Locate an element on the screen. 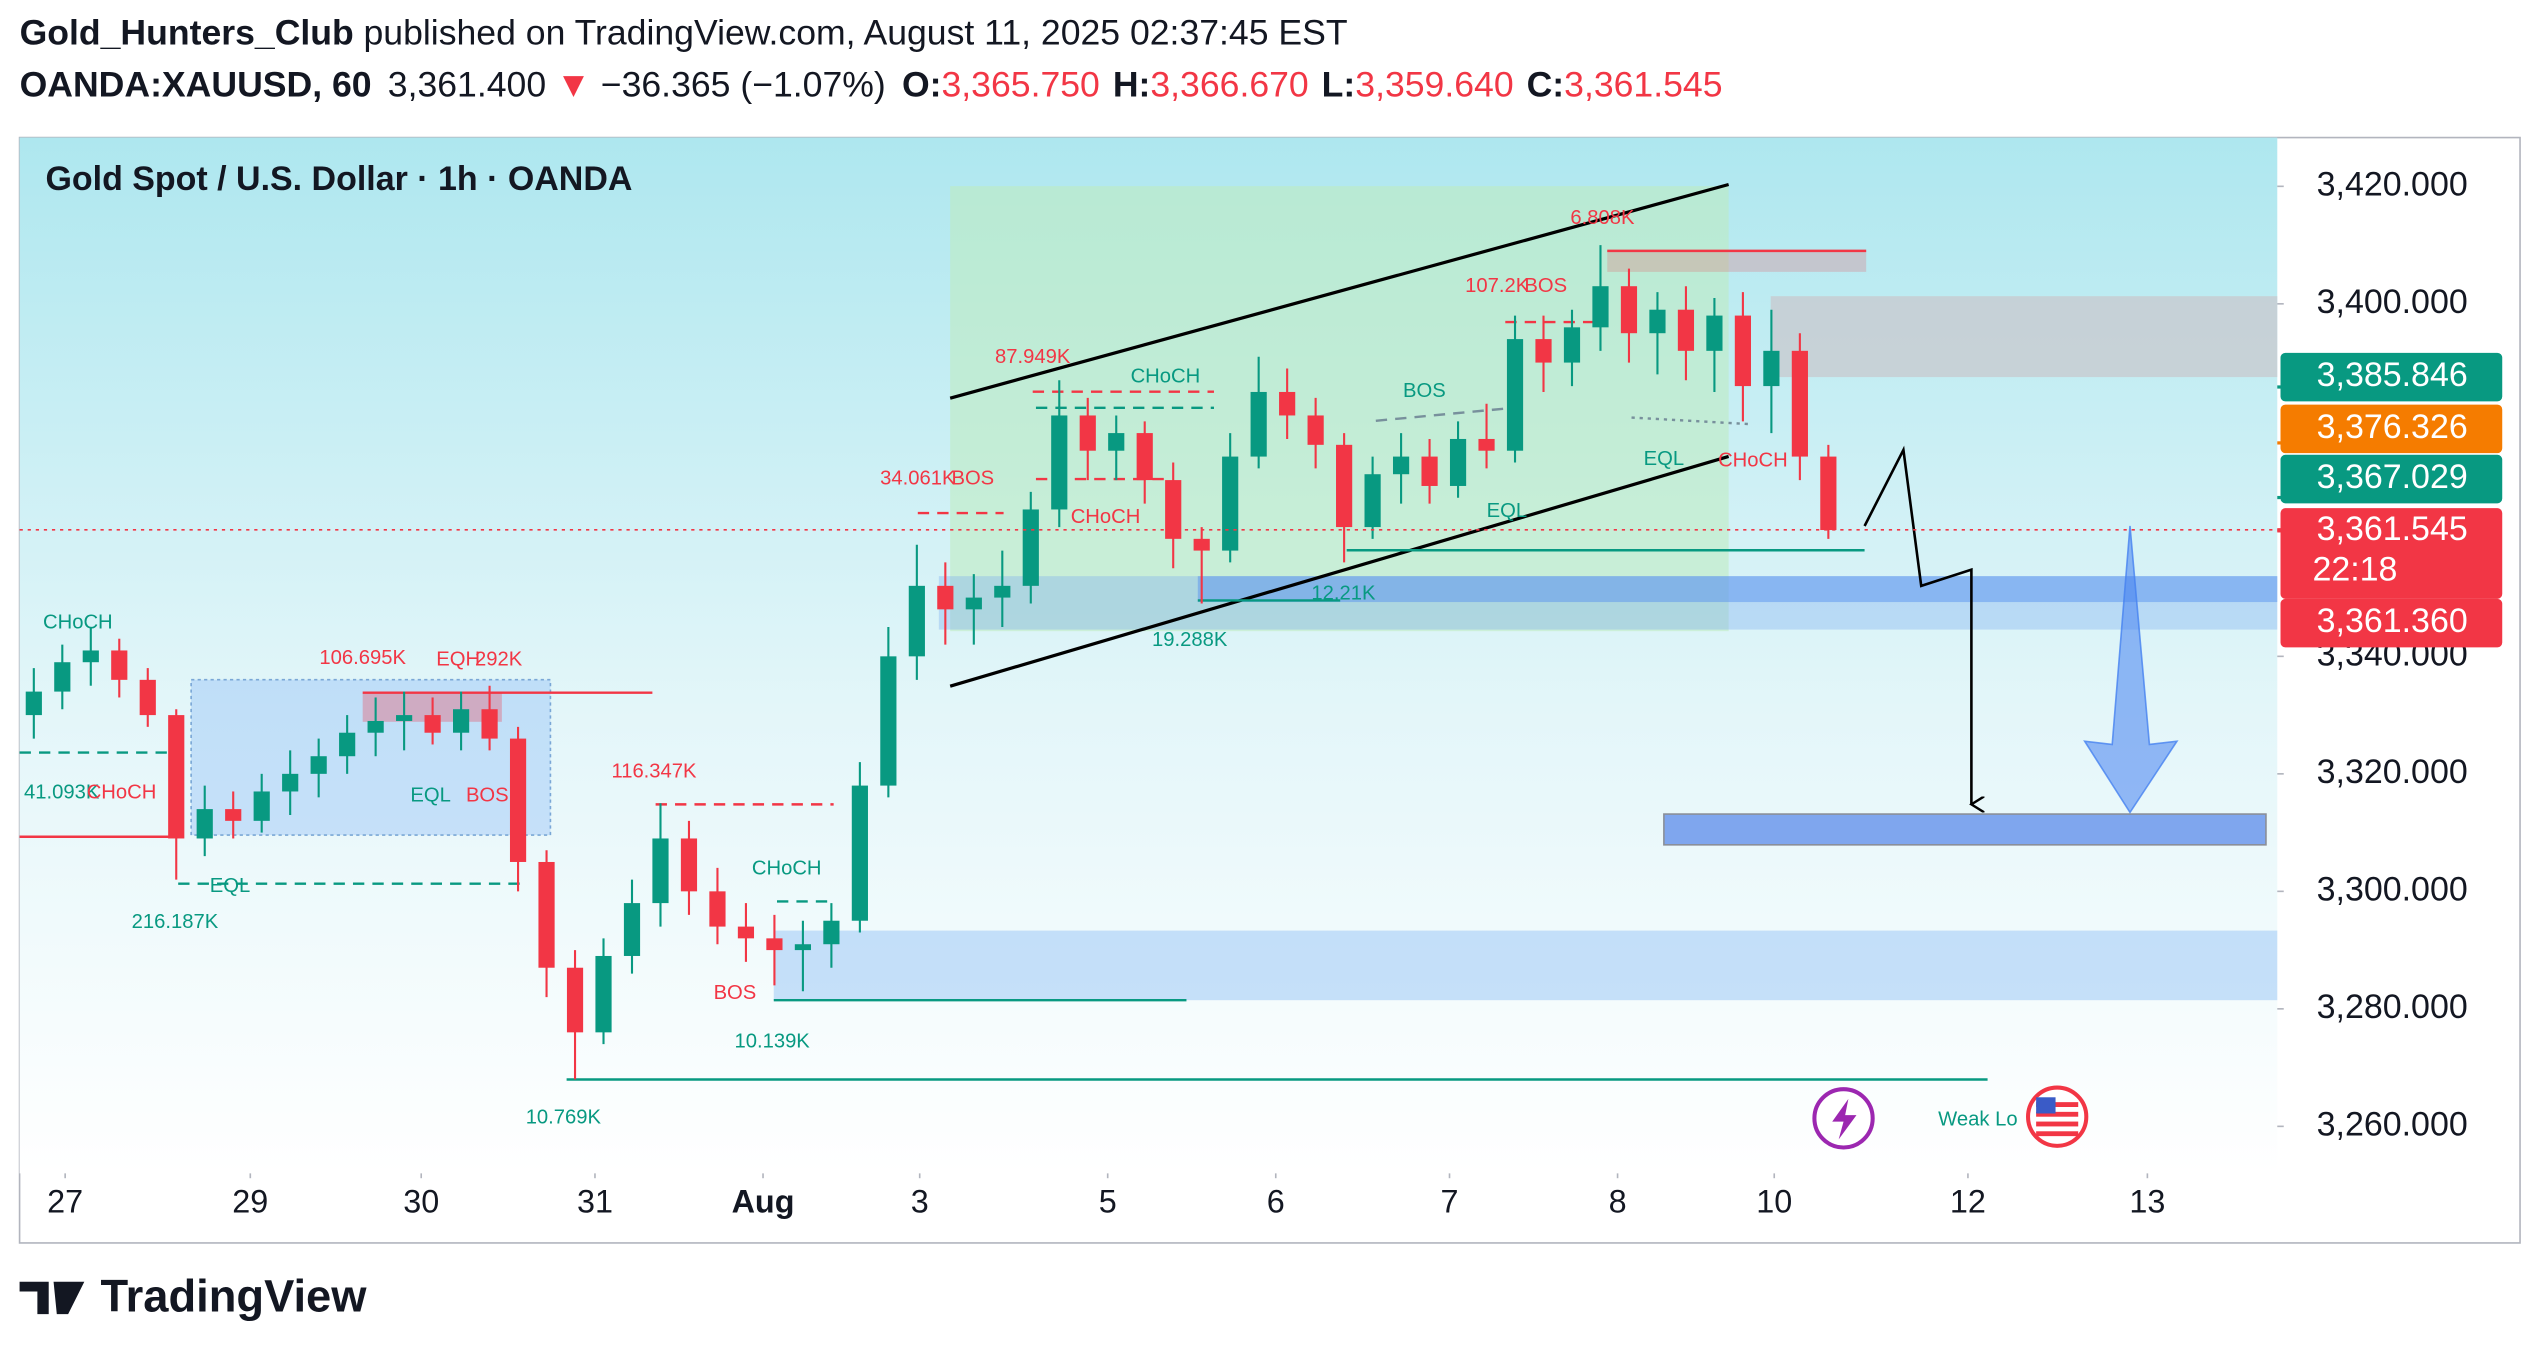 Image resolution: width=2538 pixels, height=1353 pixels. price-badge-label: 3,361.360 is located at coordinates (2392, 621).